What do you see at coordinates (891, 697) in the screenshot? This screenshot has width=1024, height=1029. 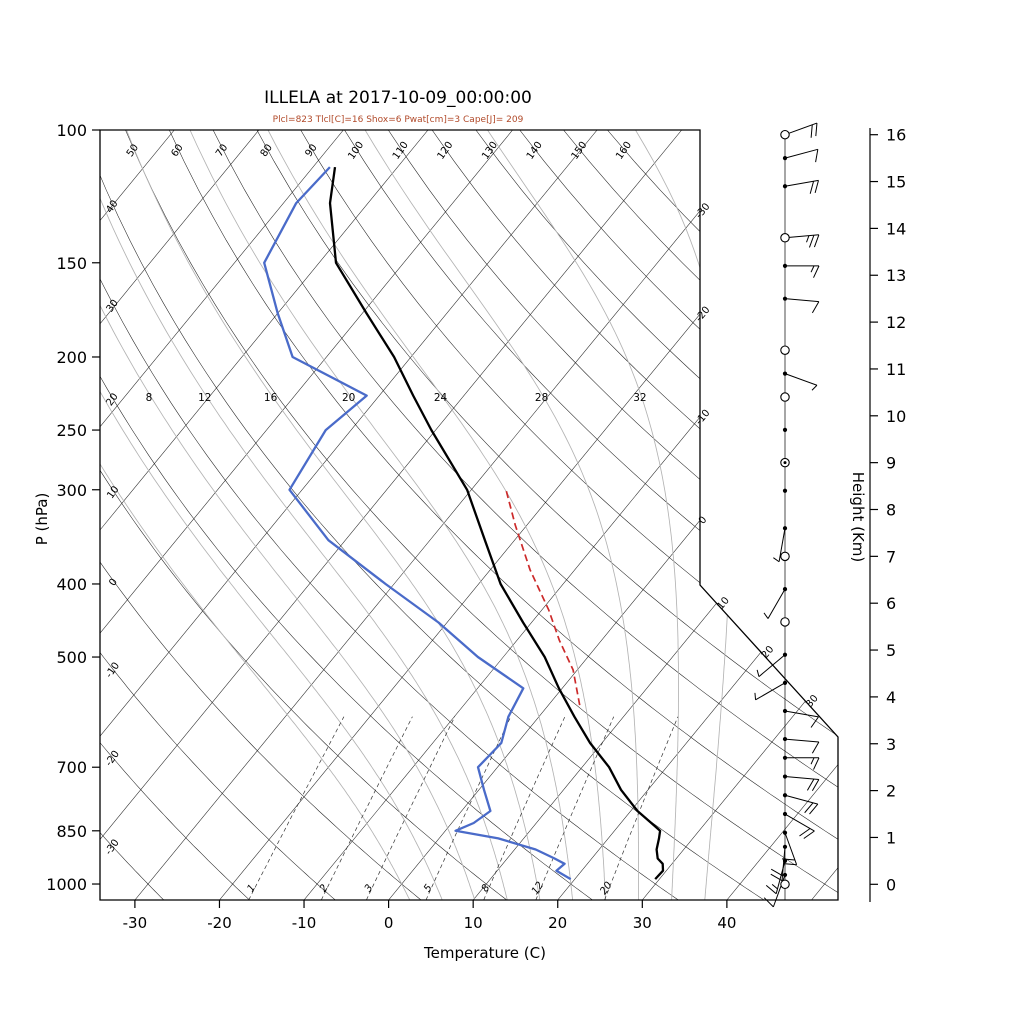 I see `height-tick-label: 4` at bounding box center [891, 697].